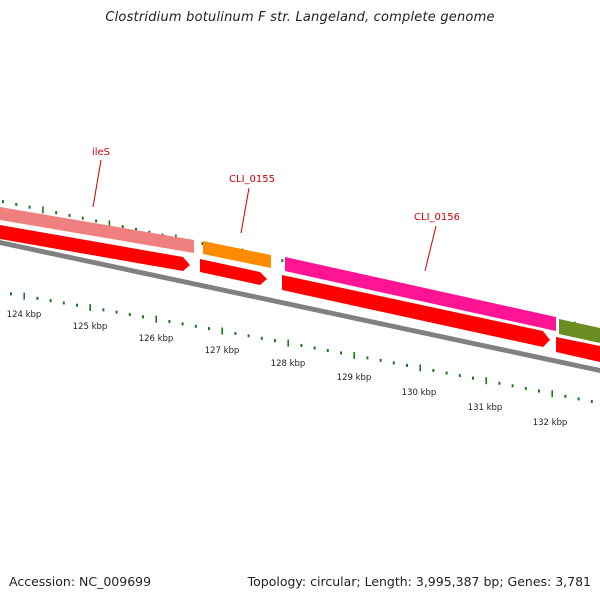 This screenshot has width=600, height=600. What do you see at coordinates (24, 315) in the screenshot?
I see `ruler-label-124kbp: 124 kbp` at bounding box center [24, 315].